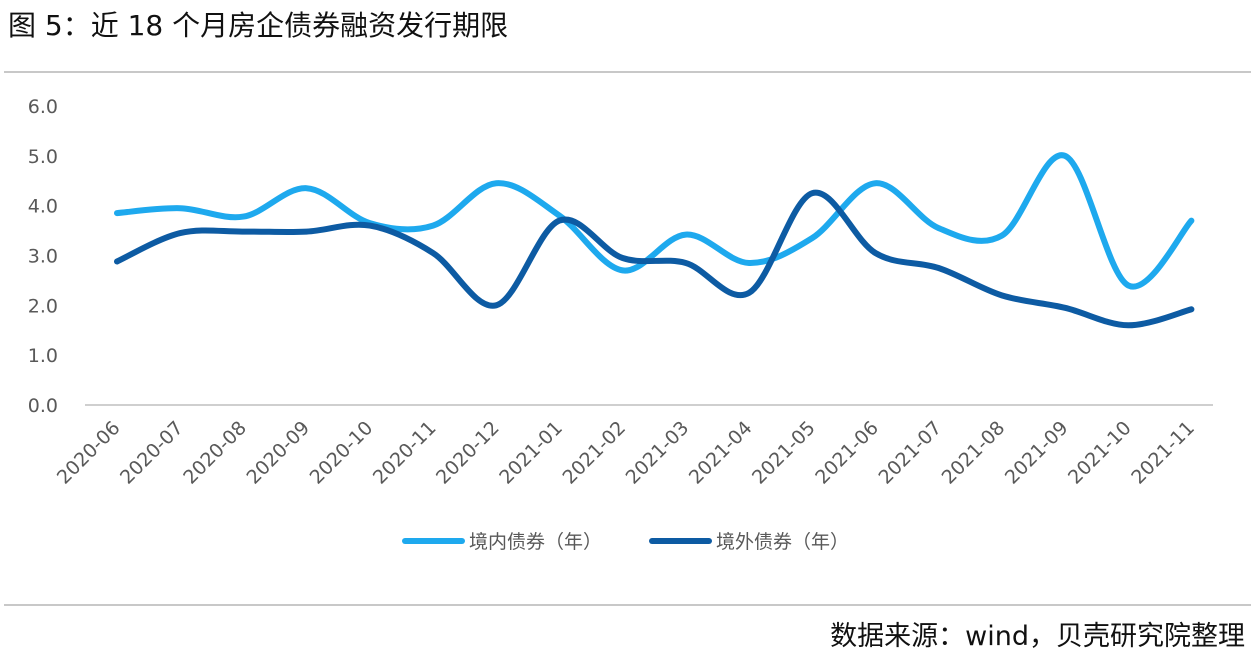  What do you see at coordinates (721, 453) in the screenshot?
I see `x-tick-label: 2021-04` at bounding box center [721, 453].